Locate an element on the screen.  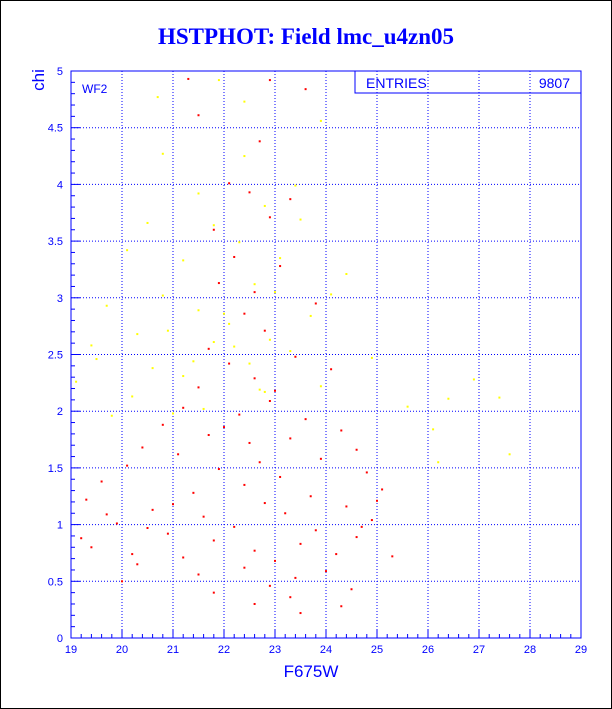
y-tick-label: 2.5 is located at coordinates (55, 356).